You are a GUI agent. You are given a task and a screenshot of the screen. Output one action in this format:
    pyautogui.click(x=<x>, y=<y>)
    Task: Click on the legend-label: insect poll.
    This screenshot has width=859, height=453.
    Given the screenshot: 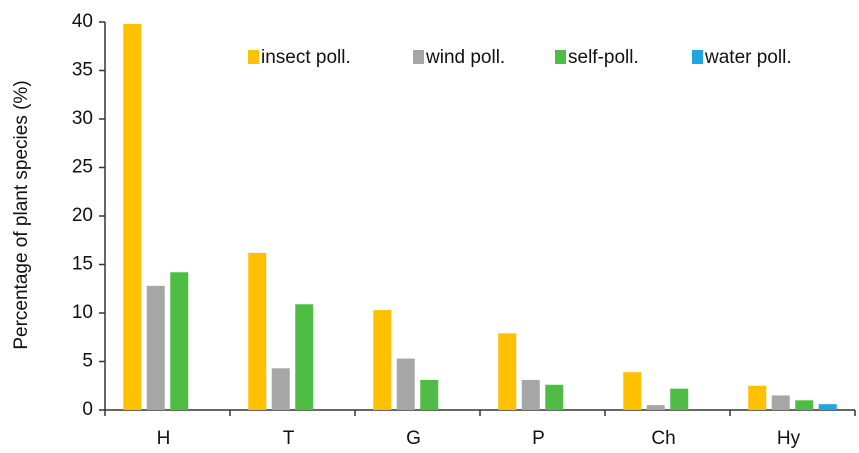 What is the action you would take?
    pyautogui.click(x=306, y=57)
    